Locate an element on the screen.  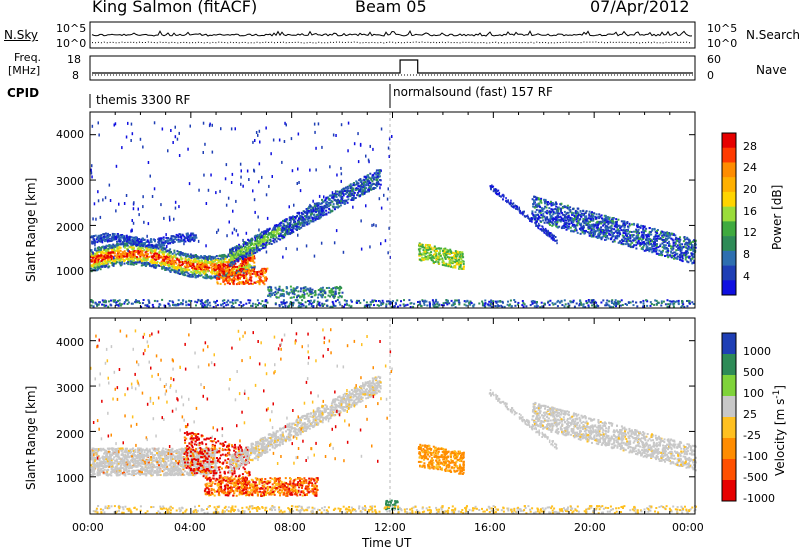
vel-cb-tick-25: 25 is located at coordinates (750, 414).